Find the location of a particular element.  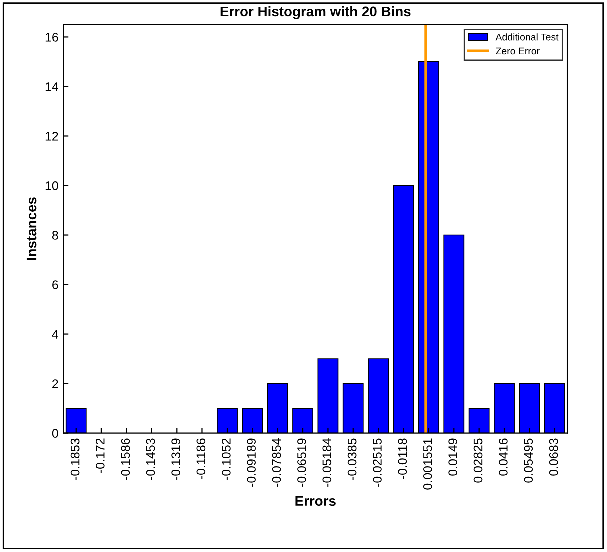

y-tick-label: 2 is located at coordinates (55, 384).